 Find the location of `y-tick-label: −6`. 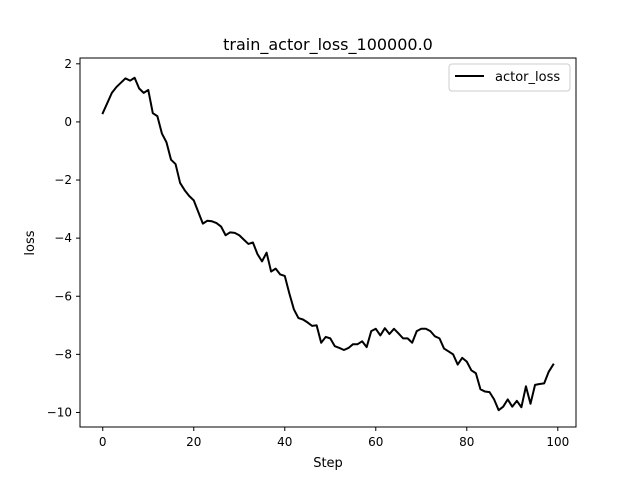

y-tick-label: −6 is located at coordinates (63, 296).